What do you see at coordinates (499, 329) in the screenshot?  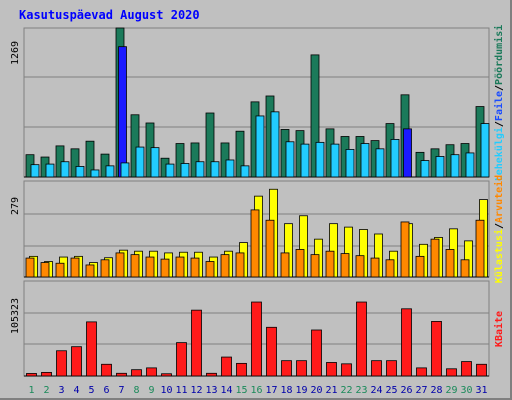 I see `bottom-legend-item: KBaite` at bounding box center [499, 329].